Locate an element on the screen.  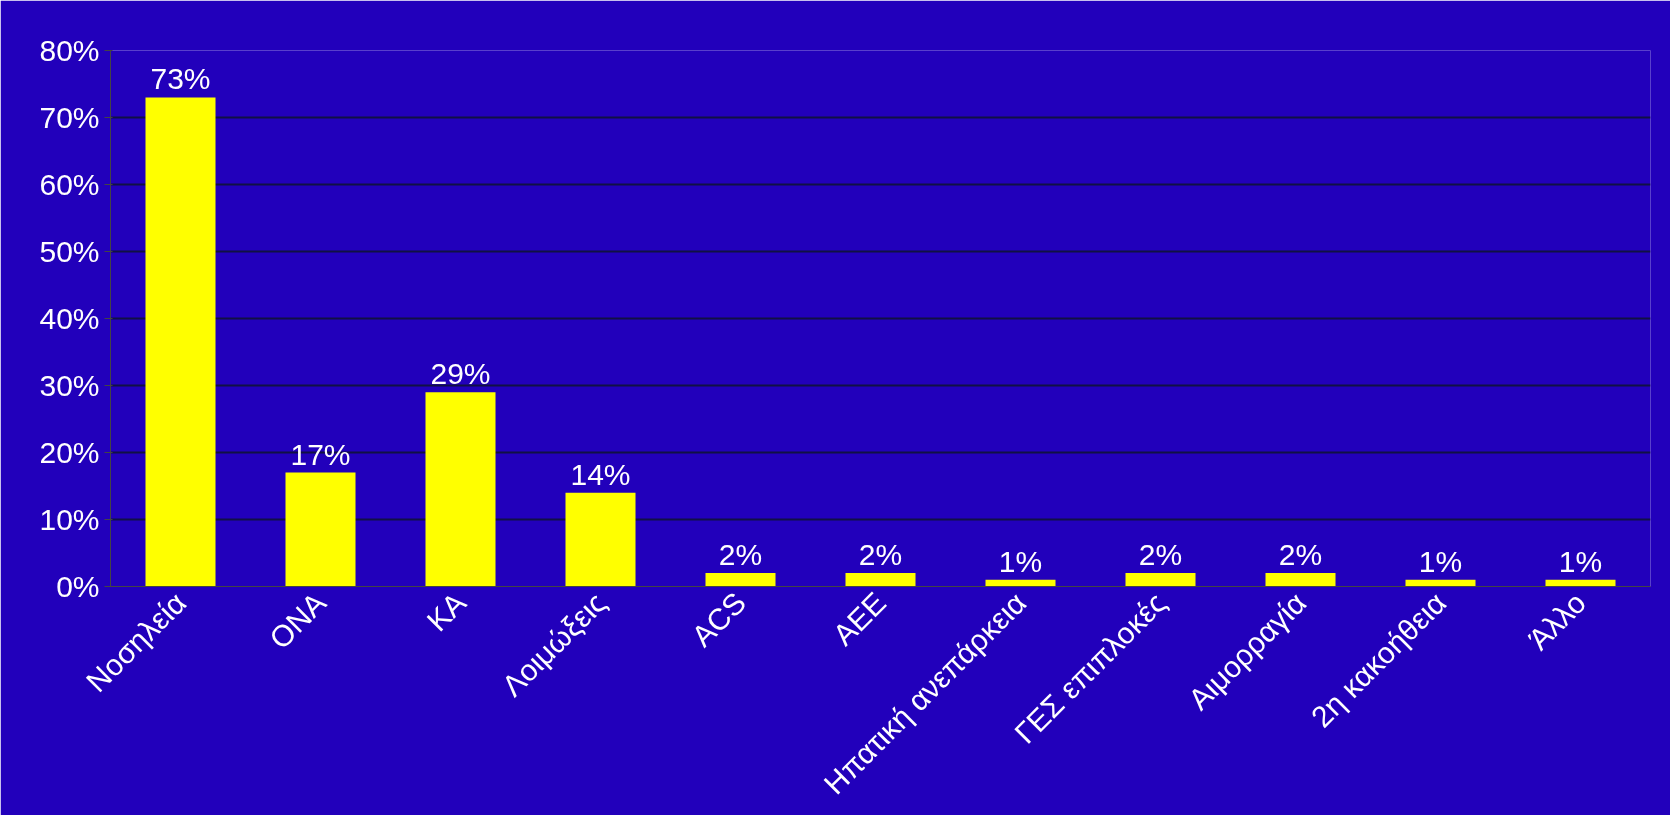
y-tick-label: 60% is located at coordinates (69, 184).